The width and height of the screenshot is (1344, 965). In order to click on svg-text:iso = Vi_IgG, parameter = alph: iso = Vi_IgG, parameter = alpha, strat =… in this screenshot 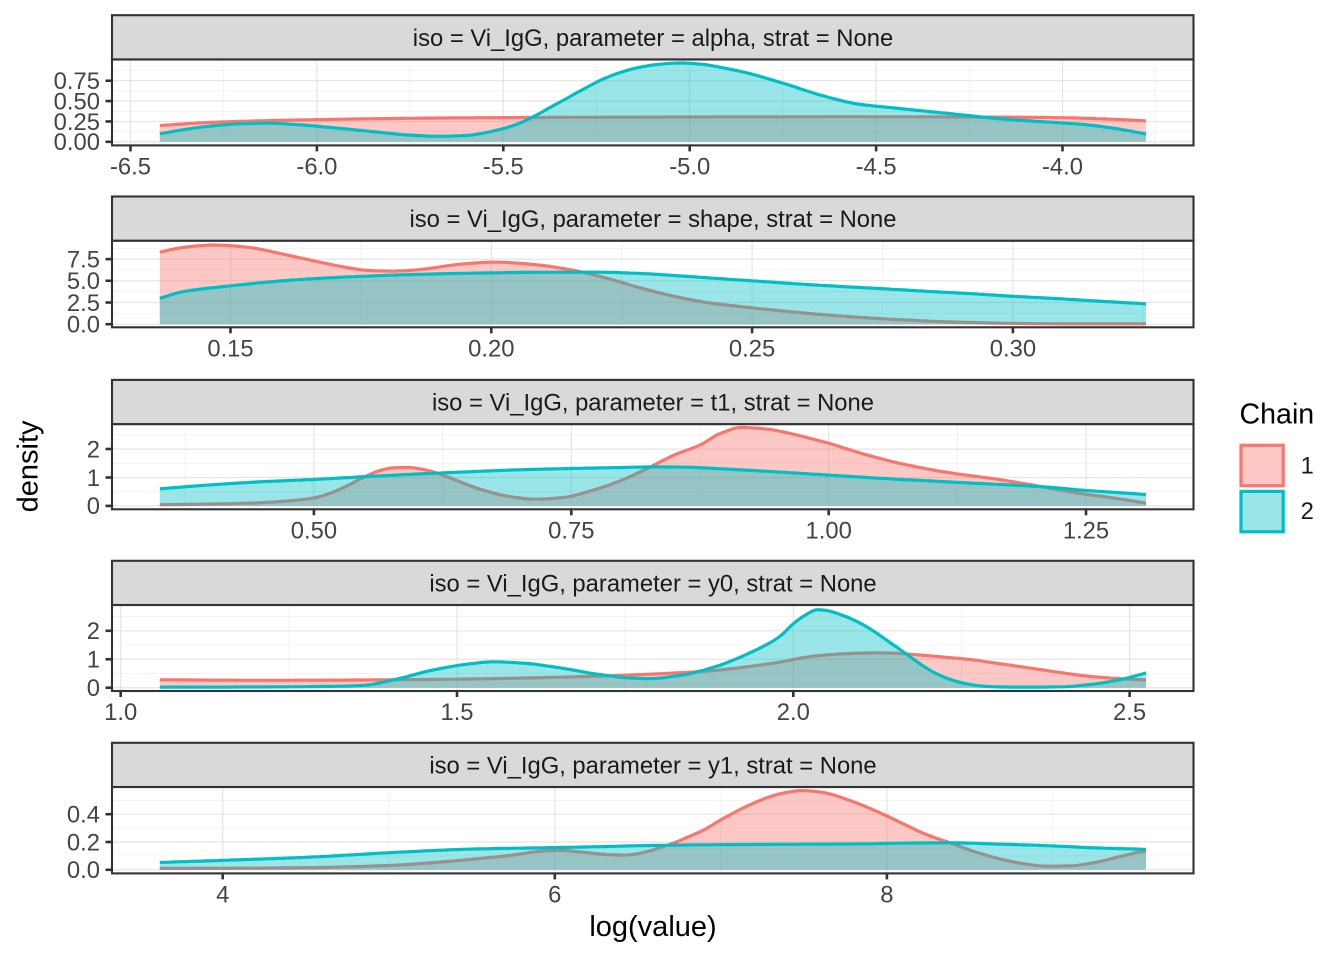, I will do `click(653, 38)`.